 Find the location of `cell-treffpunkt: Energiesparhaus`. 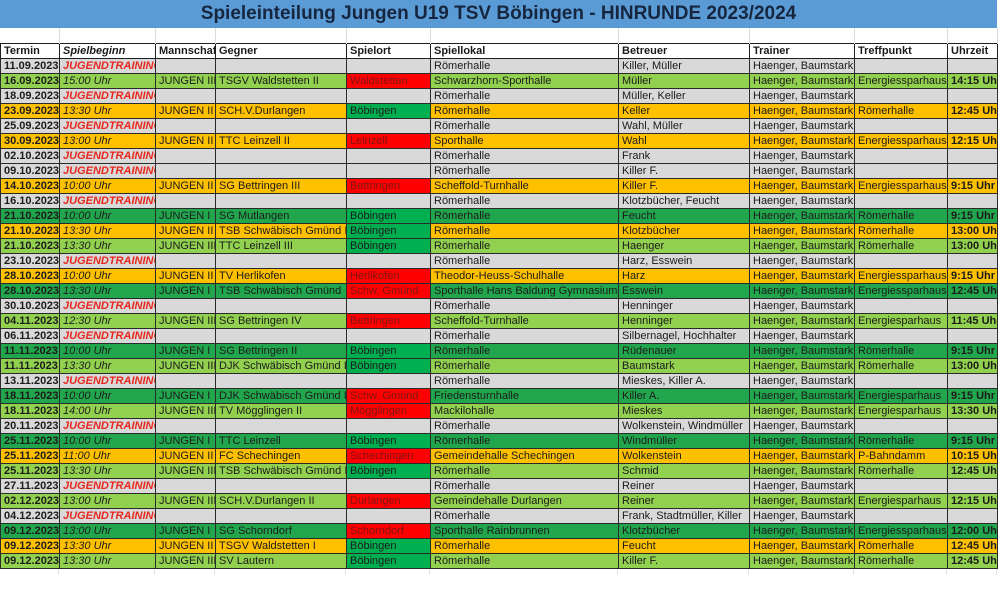

cell-treffpunkt: Energiesparhaus is located at coordinates (901, 320).